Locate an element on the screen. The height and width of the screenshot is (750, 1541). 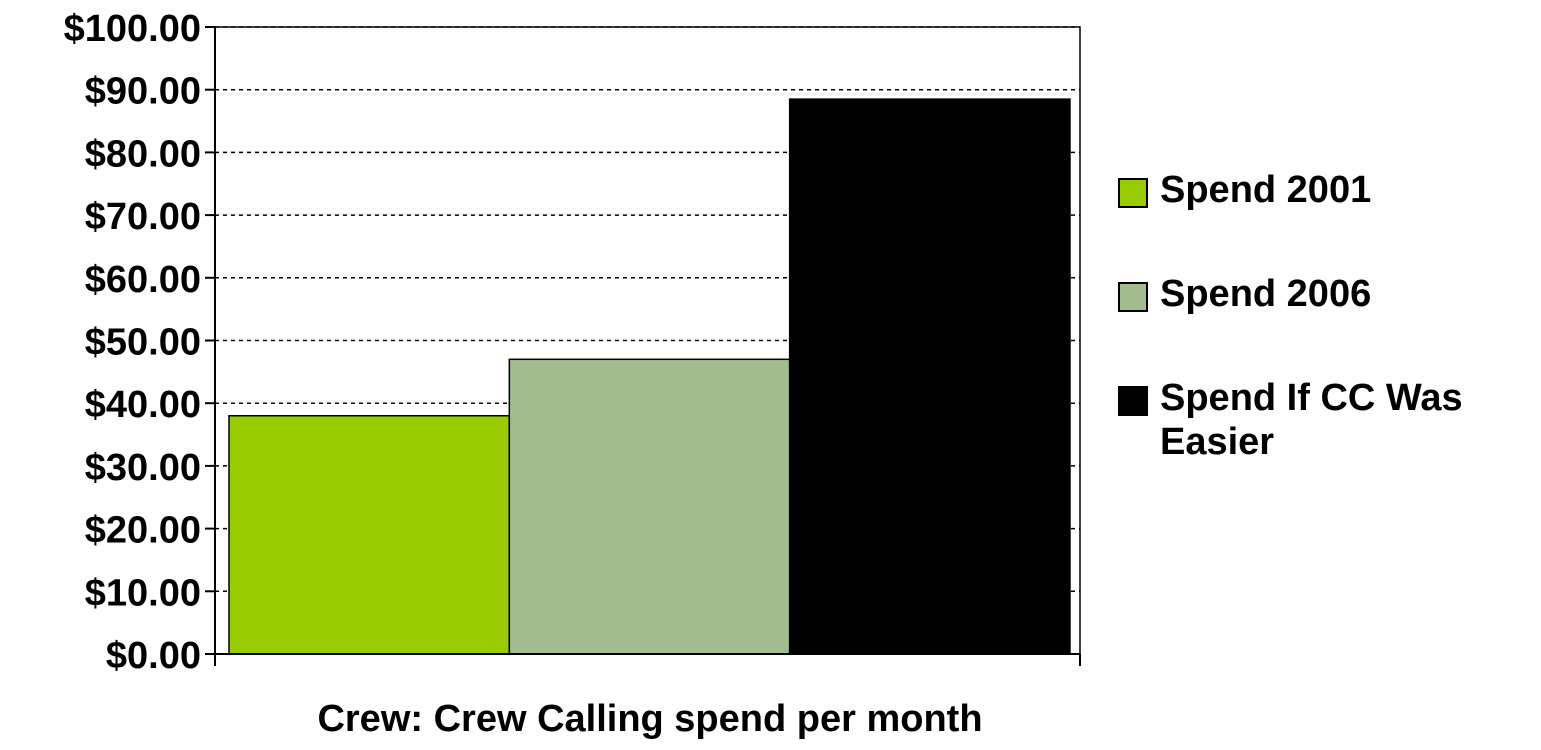
legend-swatch-spend-2006 is located at coordinates (1133, 297).